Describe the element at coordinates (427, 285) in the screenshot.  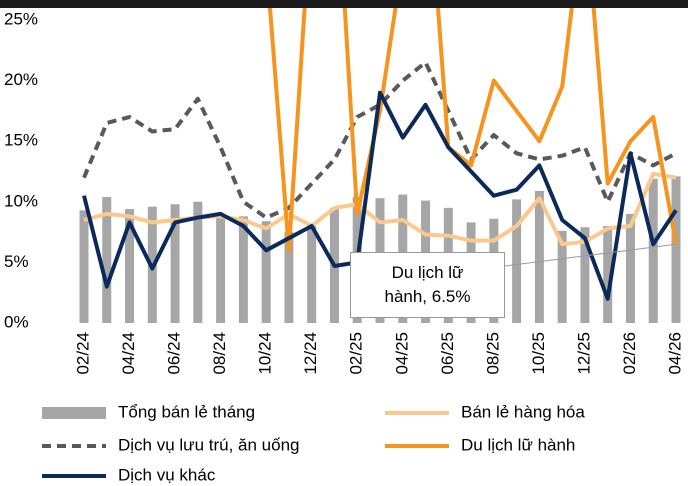
I see `annotation: Du lịch lữ hành, 6.5%` at that location.